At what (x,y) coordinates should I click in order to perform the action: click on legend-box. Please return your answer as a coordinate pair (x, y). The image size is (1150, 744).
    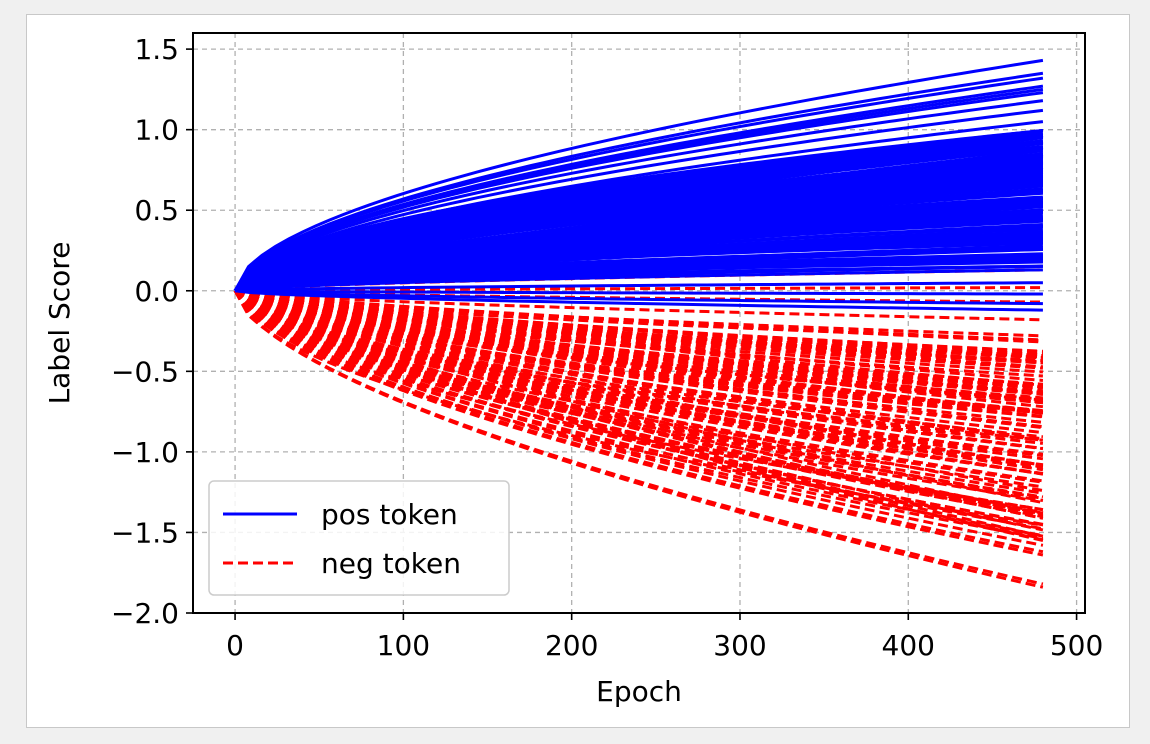
    Looking at the image, I should click on (359, 538).